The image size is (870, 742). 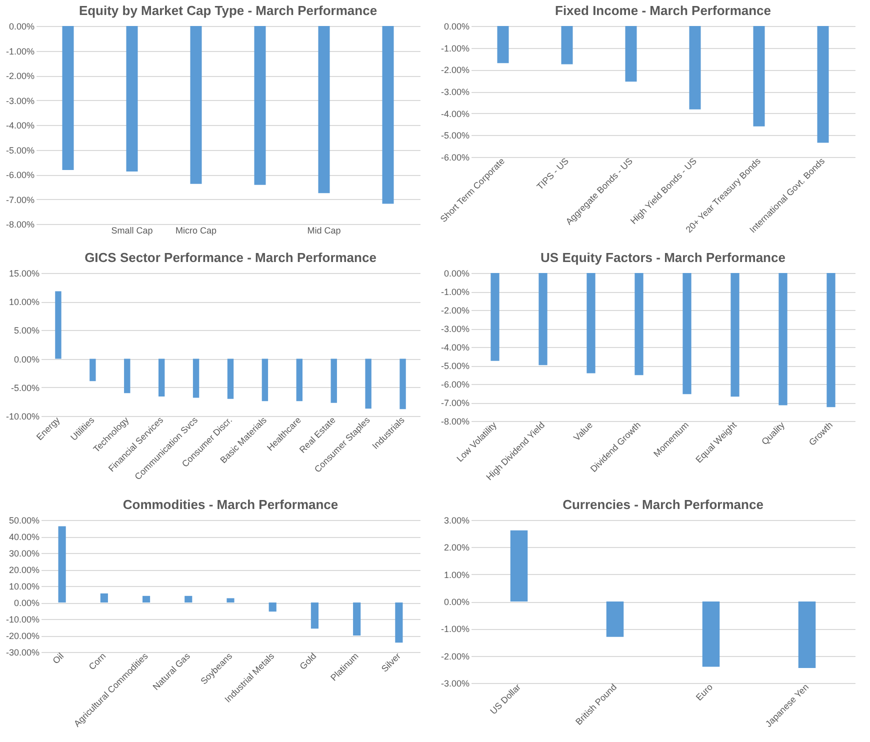 I want to click on chart-title: Equity by Market Cap Type - March Performance, so click(x=228, y=10).